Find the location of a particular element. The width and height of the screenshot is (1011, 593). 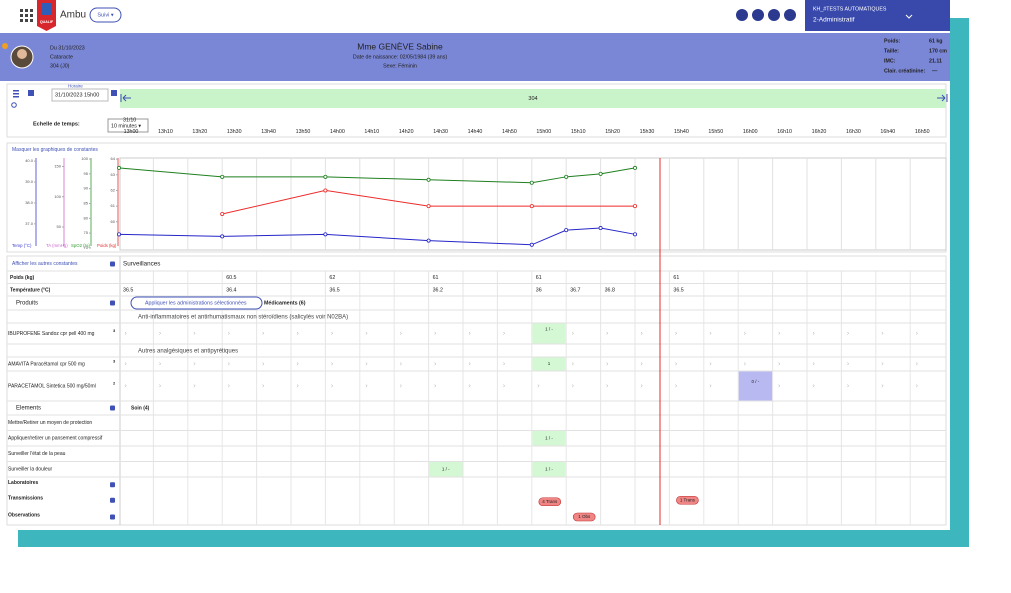

scroll-right is located at coordinates (942, 98).